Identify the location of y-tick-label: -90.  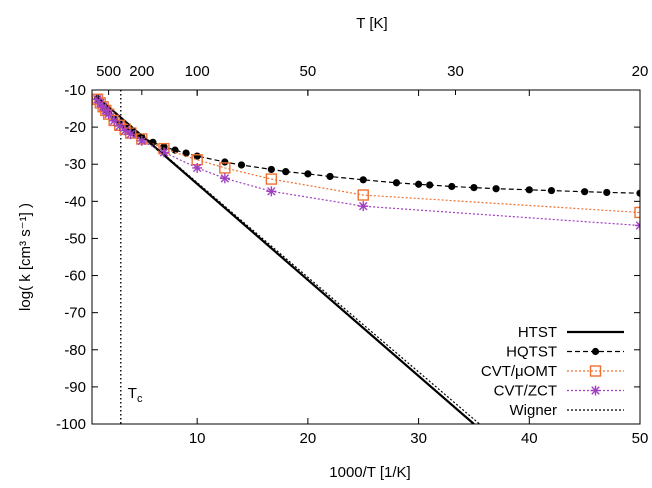
(75, 387).